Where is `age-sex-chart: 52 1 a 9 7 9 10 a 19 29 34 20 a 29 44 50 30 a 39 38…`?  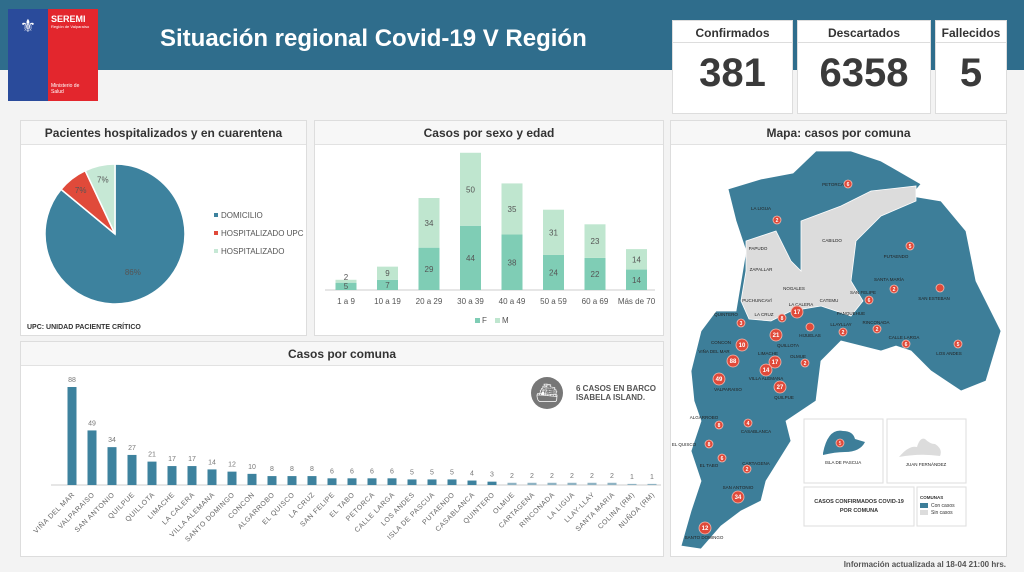 age-sex-chart: 52 1 a 9 7 9 10 a 19 29 34 20 a 29 44 50 30 a 39 38… is located at coordinates (490, 238).